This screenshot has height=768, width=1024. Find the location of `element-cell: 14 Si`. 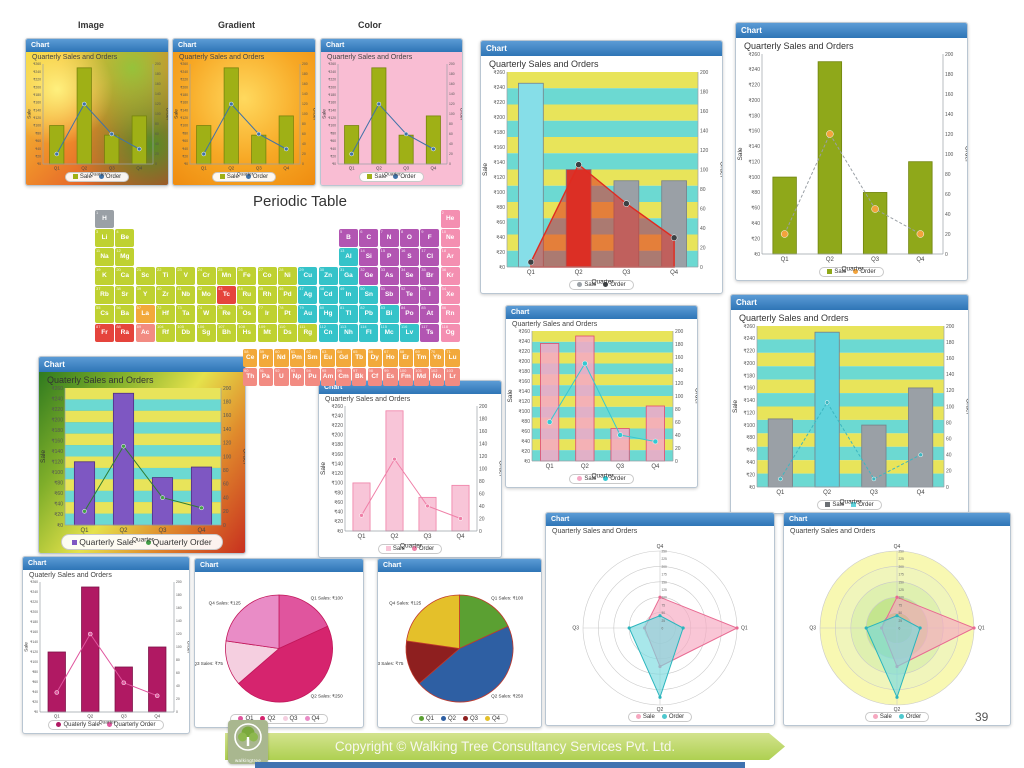

element-cell: 14 Si is located at coordinates (369, 257).